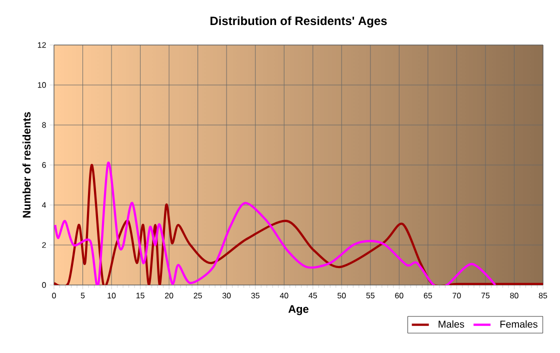 This screenshot has height=353, width=560. Describe the element at coordinates (26, 165) in the screenshot. I see `y-axis-title: Number of residents` at that location.